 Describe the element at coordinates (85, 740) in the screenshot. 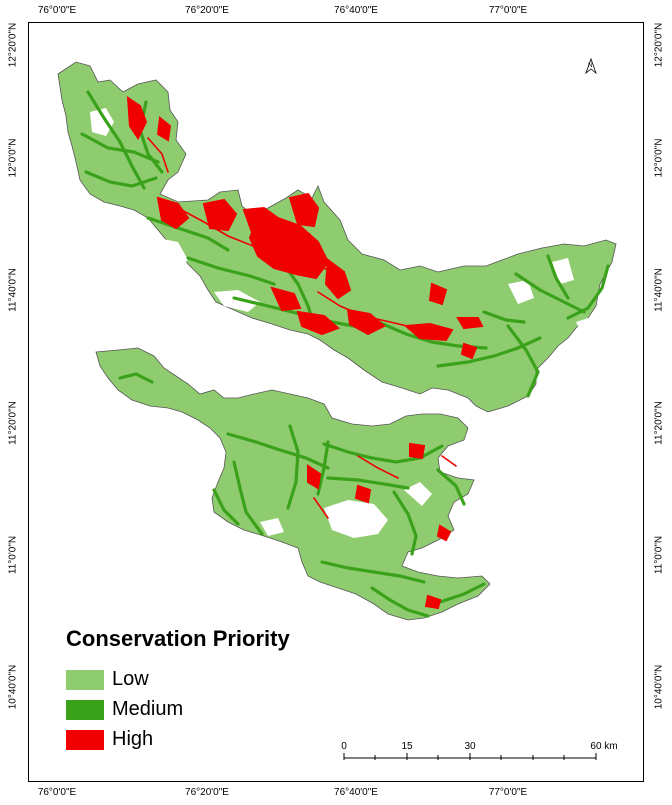

I see `legend-swatch-high` at that location.